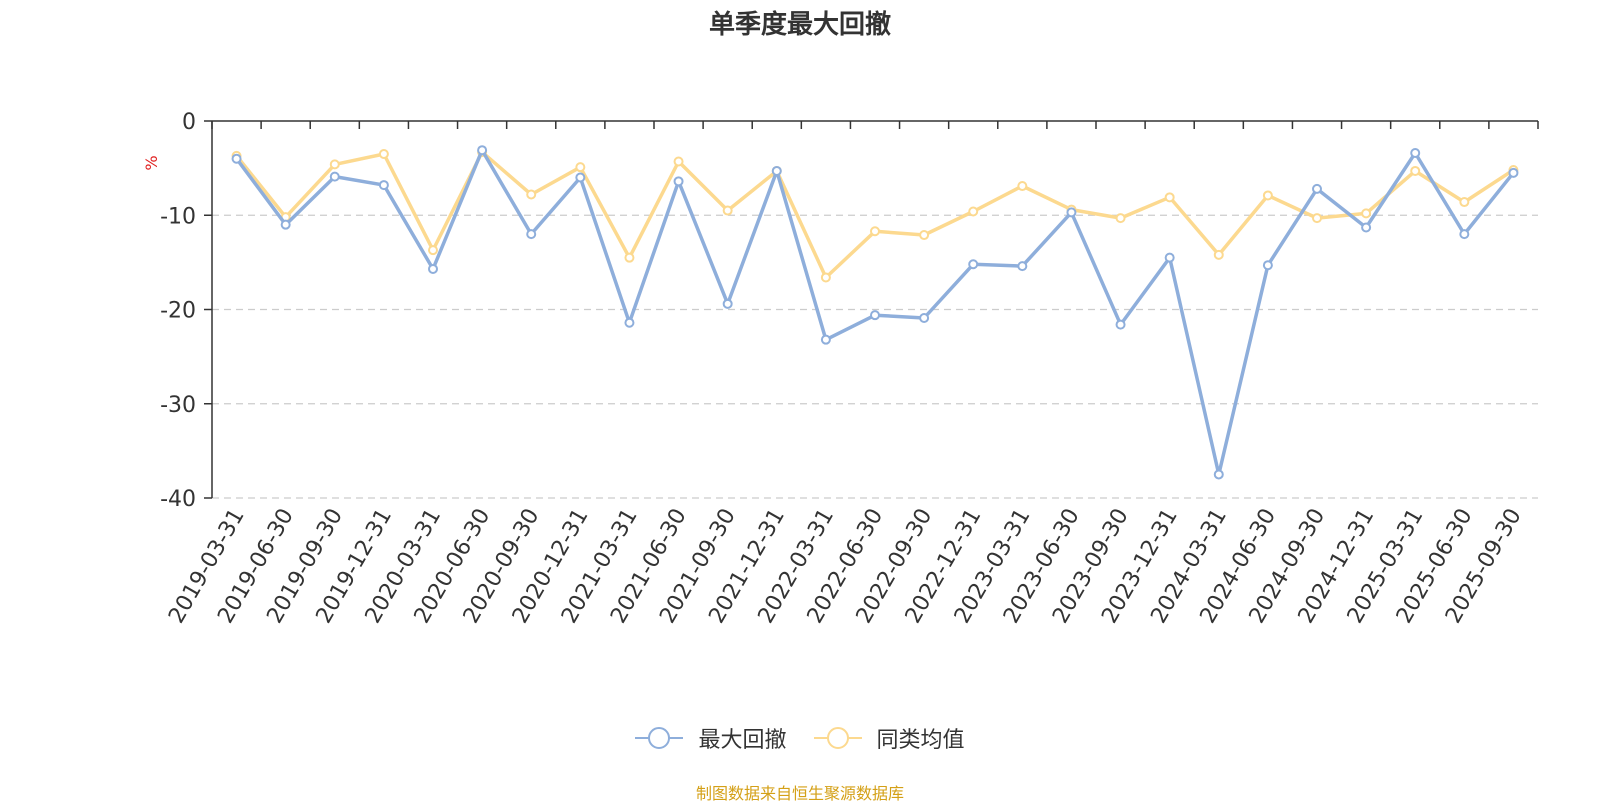  What do you see at coordinates (178, 499) in the screenshot?
I see `y-tick-label: -40` at bounding box center [178, 499].